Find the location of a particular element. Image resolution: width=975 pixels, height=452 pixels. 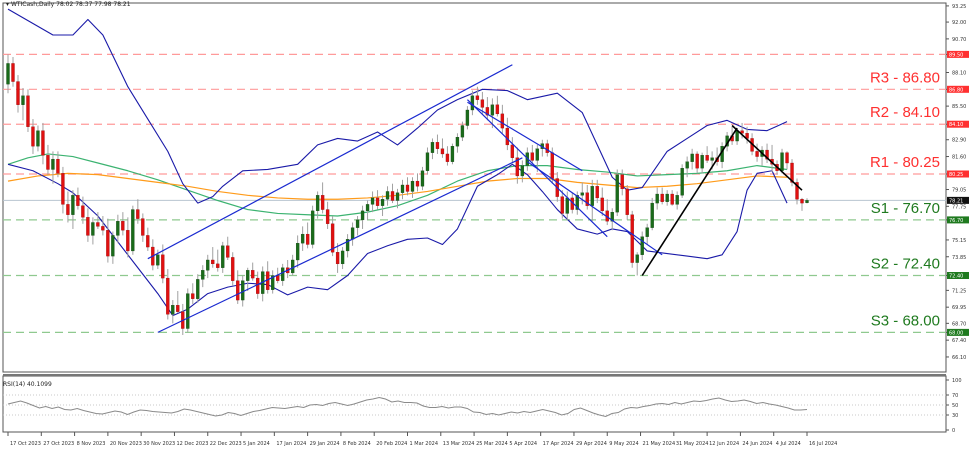

ascending-channel-mid is located at coordinates (525, 136).